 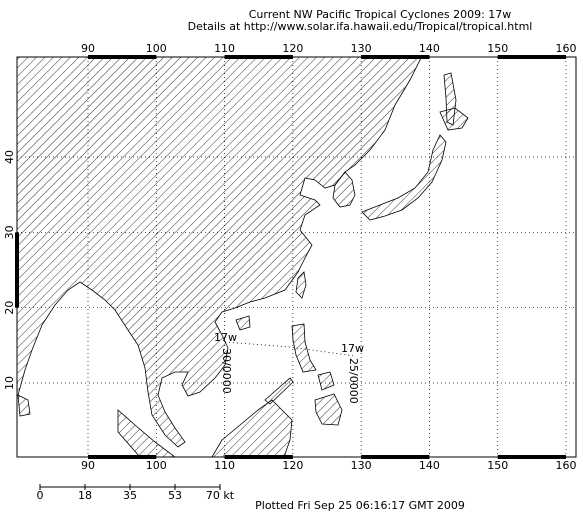 I want to click on taiwan, so click(x=301, y=285).